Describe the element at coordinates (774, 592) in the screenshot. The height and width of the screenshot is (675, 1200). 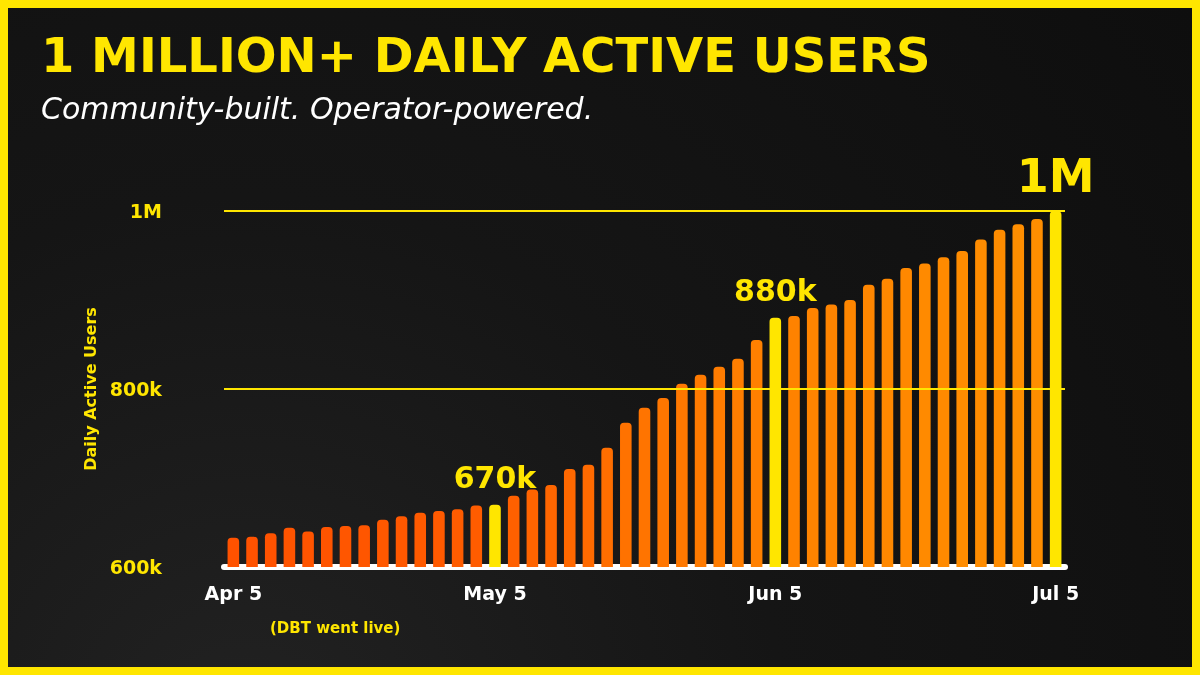
I see `x-tick-label: Jun 5` at that location.